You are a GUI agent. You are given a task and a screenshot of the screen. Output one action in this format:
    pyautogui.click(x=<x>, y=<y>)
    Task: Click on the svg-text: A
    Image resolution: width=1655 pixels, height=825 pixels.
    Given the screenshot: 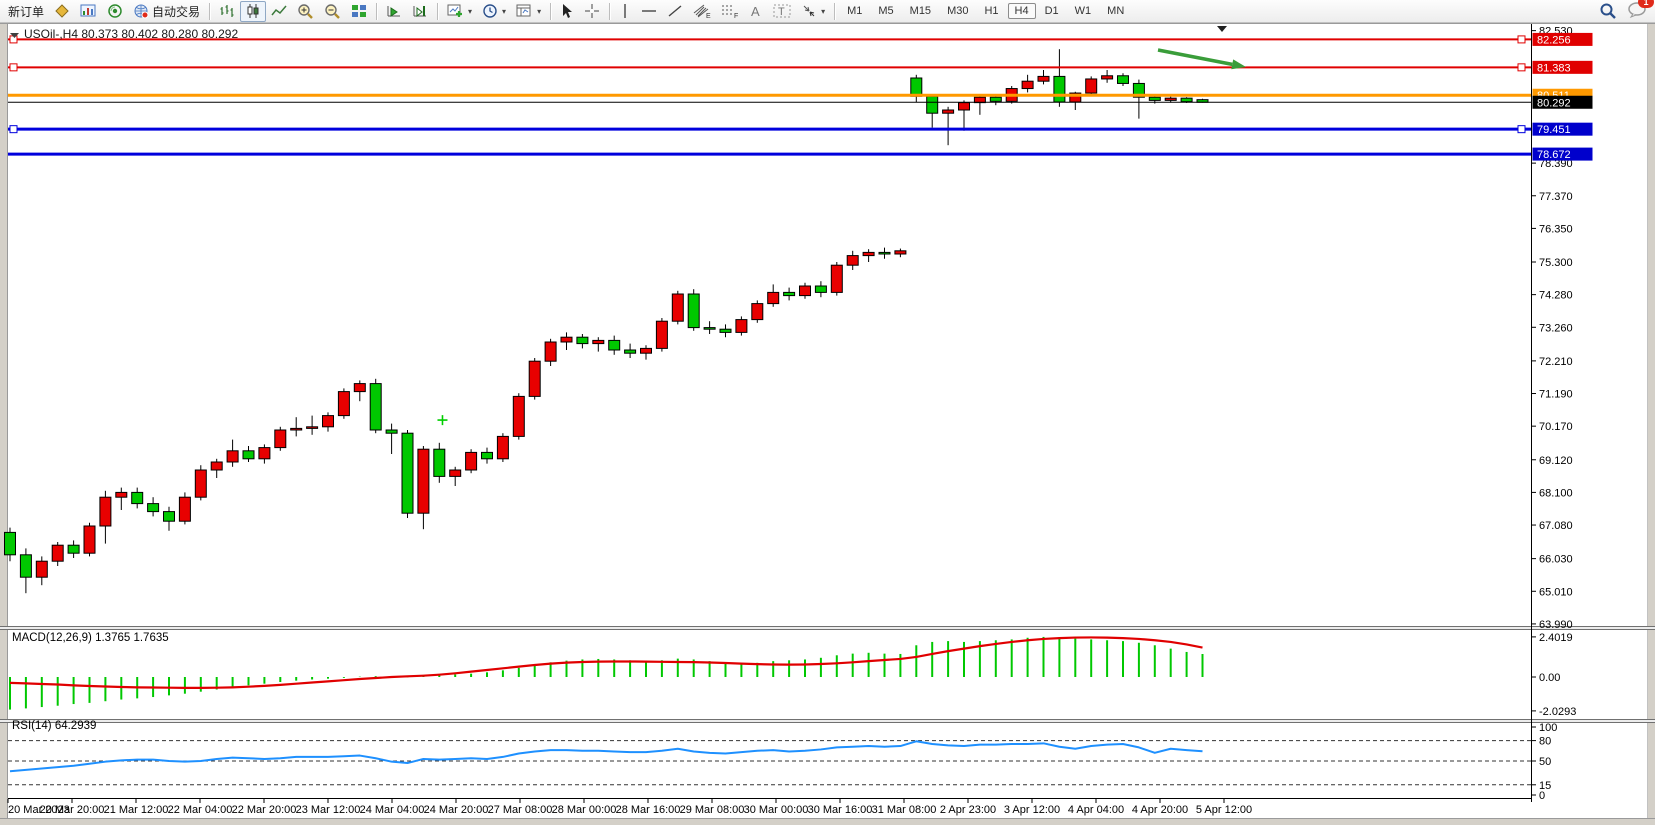 What is the action you would take?
    pyautogui.click(x=755, y=11)
    